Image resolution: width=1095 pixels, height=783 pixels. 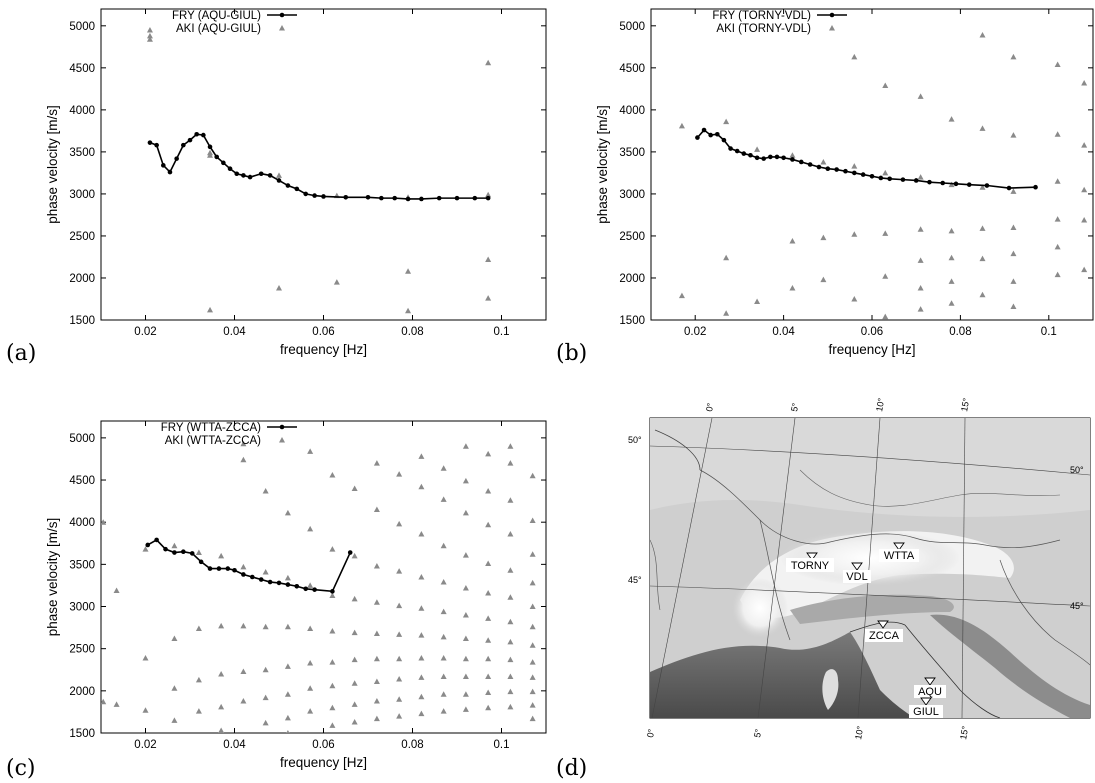 What do you see at coordinates (21, 768) in the screenshot?
I see `panel-label-c: (c)` at bounding box center [21, 768].